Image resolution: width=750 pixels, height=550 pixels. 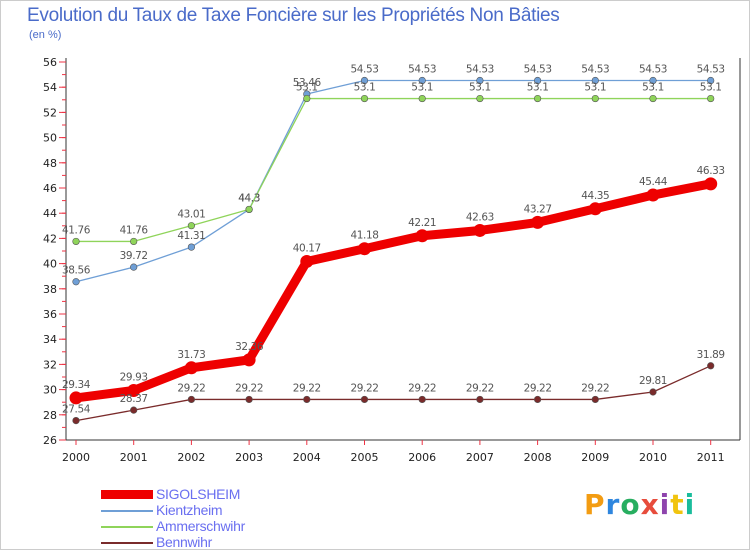 I want to click on data-label-bennwihr: 29.81, so click(x=653, y=381).